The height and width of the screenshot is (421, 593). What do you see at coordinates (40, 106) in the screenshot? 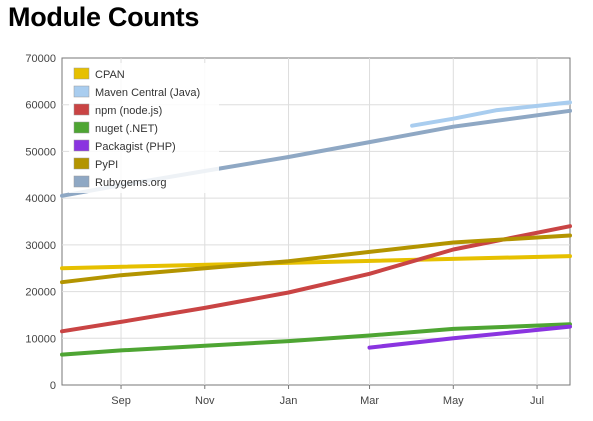
I see `y-tick-label: 60000` at bounding box center [40, 106].